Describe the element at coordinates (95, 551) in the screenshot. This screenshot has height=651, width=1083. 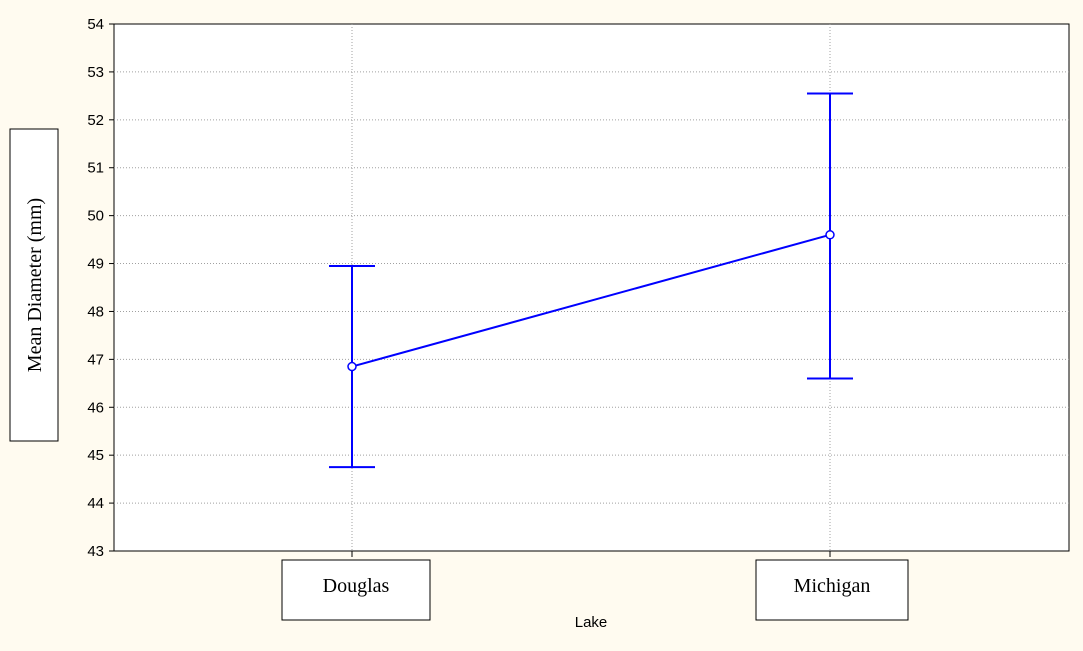
I see `y-tick-label: 43` at that location.